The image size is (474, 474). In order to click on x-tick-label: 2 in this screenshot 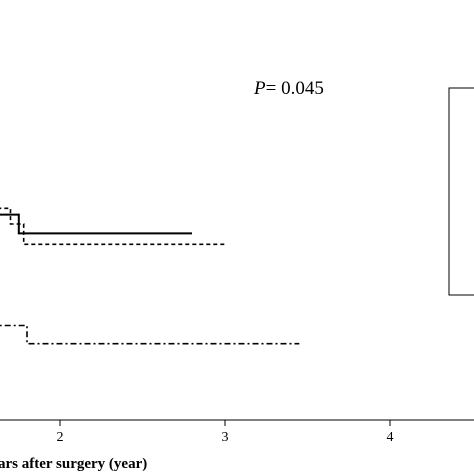, I will do `click(60, 437)`.